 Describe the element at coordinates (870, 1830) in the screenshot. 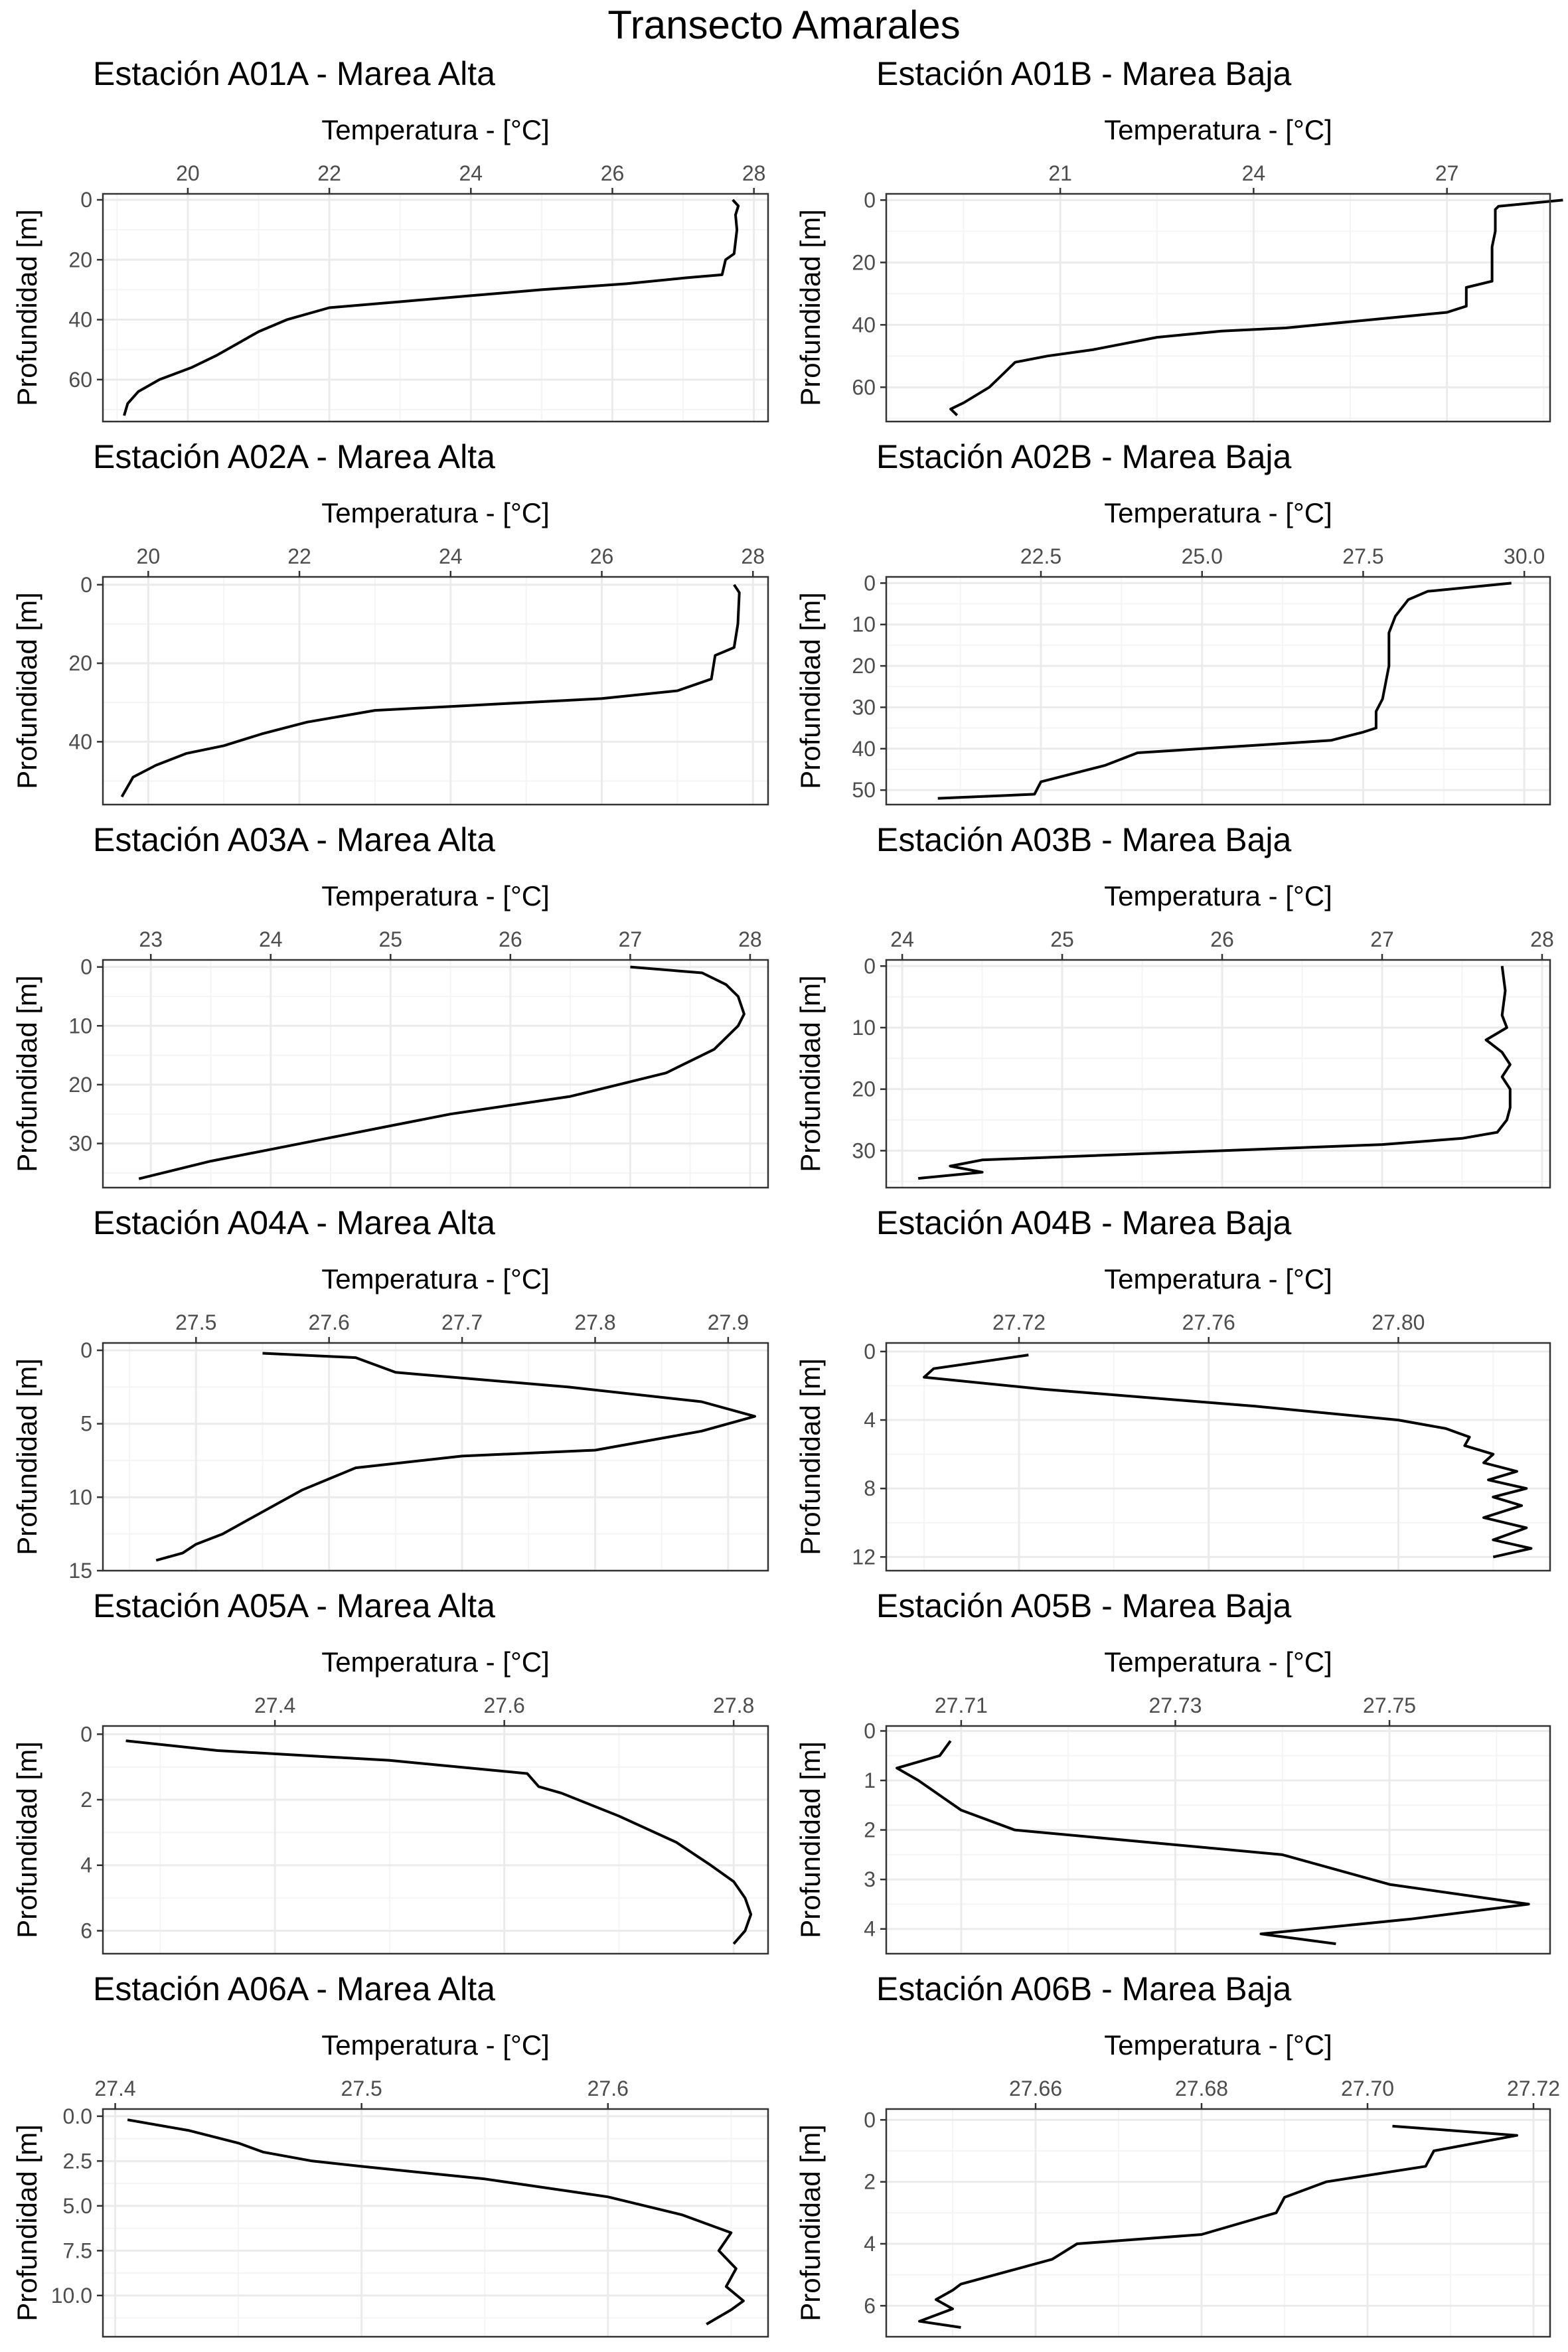

I see `y-tick-label: 2` at that location.